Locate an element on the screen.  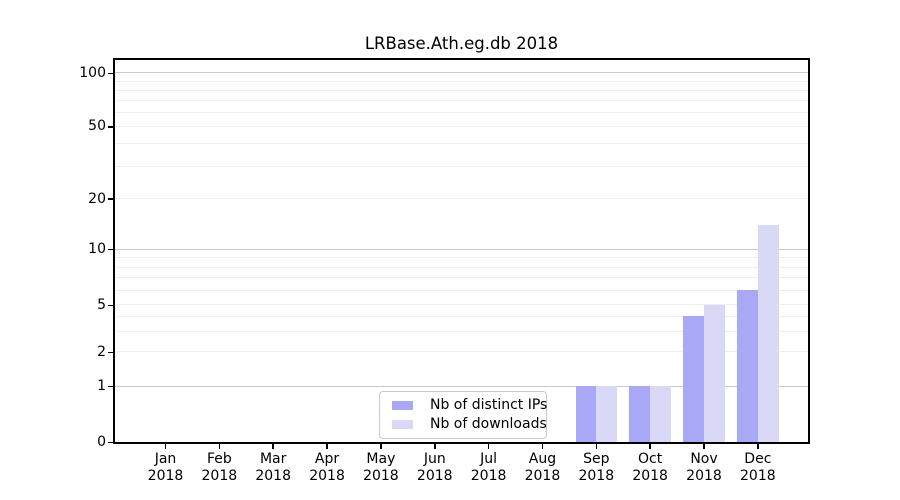
x-tick-label: Jul 2018 is located at coordinates (489, 467).